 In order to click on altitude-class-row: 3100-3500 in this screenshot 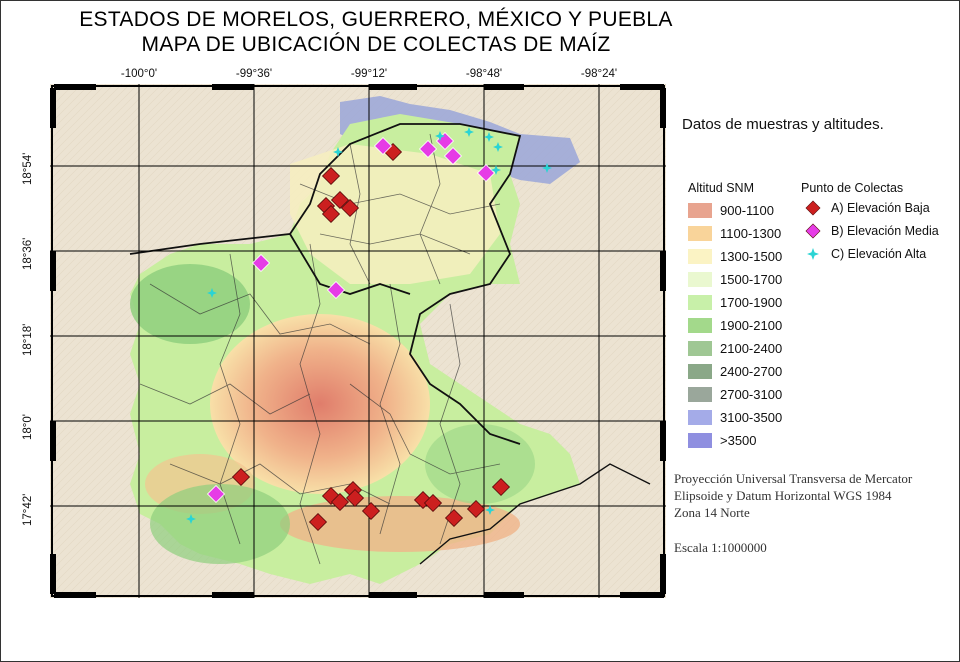, I will do `click(735, 417)`.